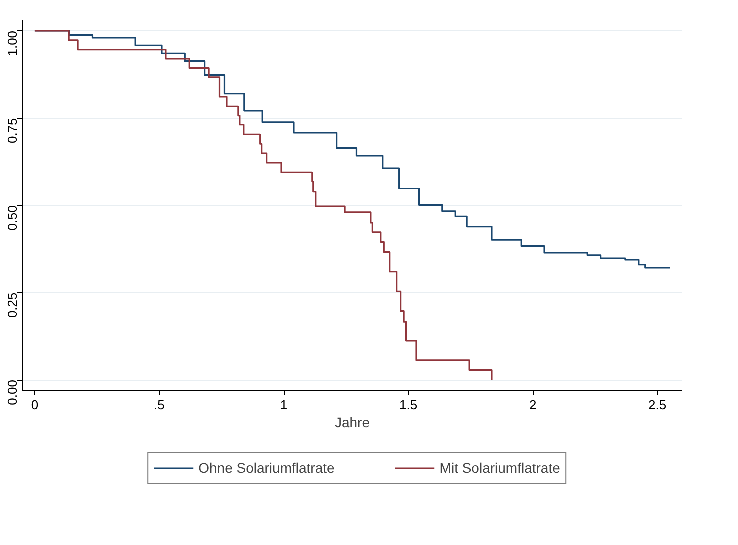  What do you see at coordinates (35, 405) in the screenshot?
I see `x-tick-label: 0` at bounding box center [35, 405].